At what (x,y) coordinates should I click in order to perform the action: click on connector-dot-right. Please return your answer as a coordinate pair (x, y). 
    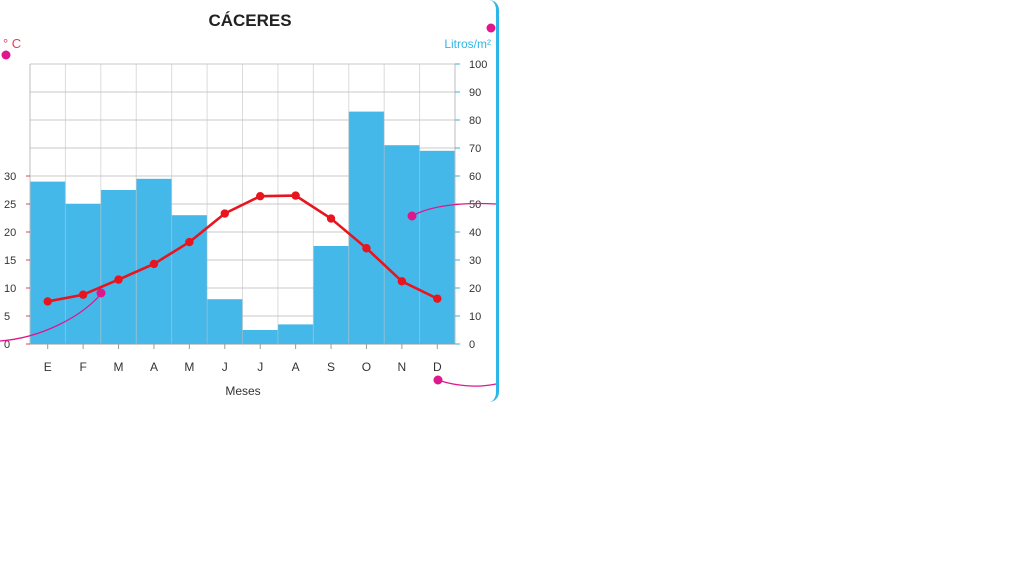
    Looking at the image, I should click on (412, 216).